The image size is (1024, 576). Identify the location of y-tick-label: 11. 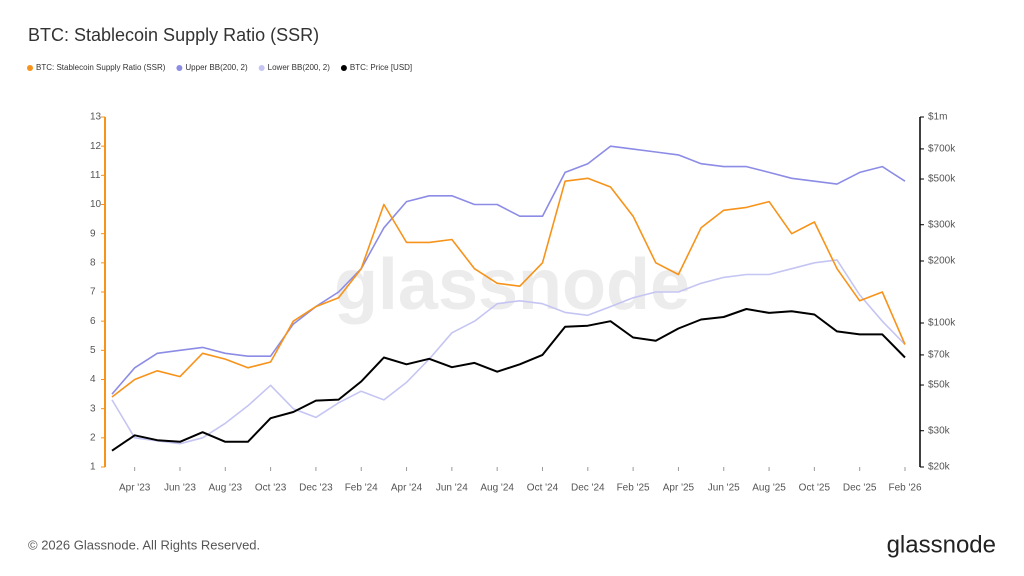
(95, 175).